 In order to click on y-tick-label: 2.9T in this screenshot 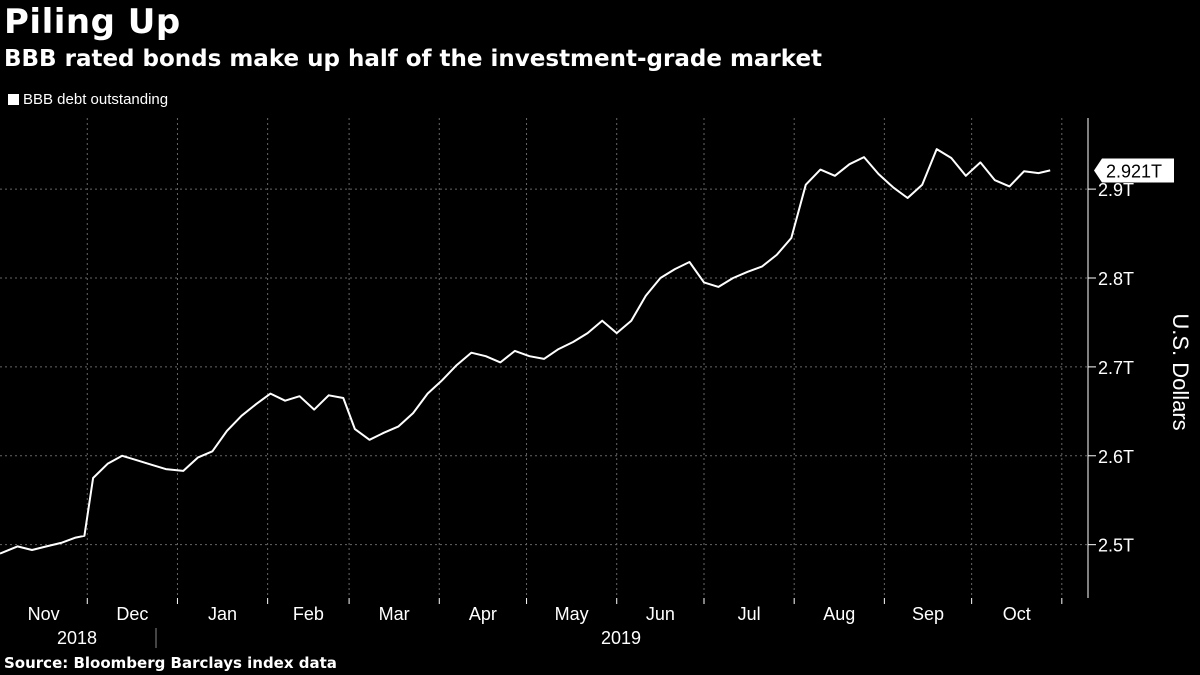, I will do `click(1116, 190)`.